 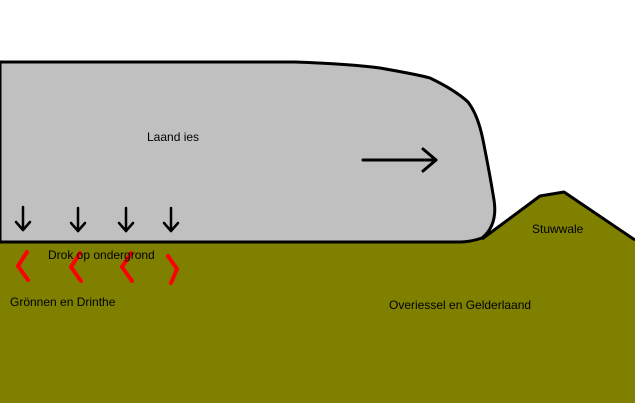 I want to click on pressure-label: Drok op ondergrond, so click(x=101, y=255).